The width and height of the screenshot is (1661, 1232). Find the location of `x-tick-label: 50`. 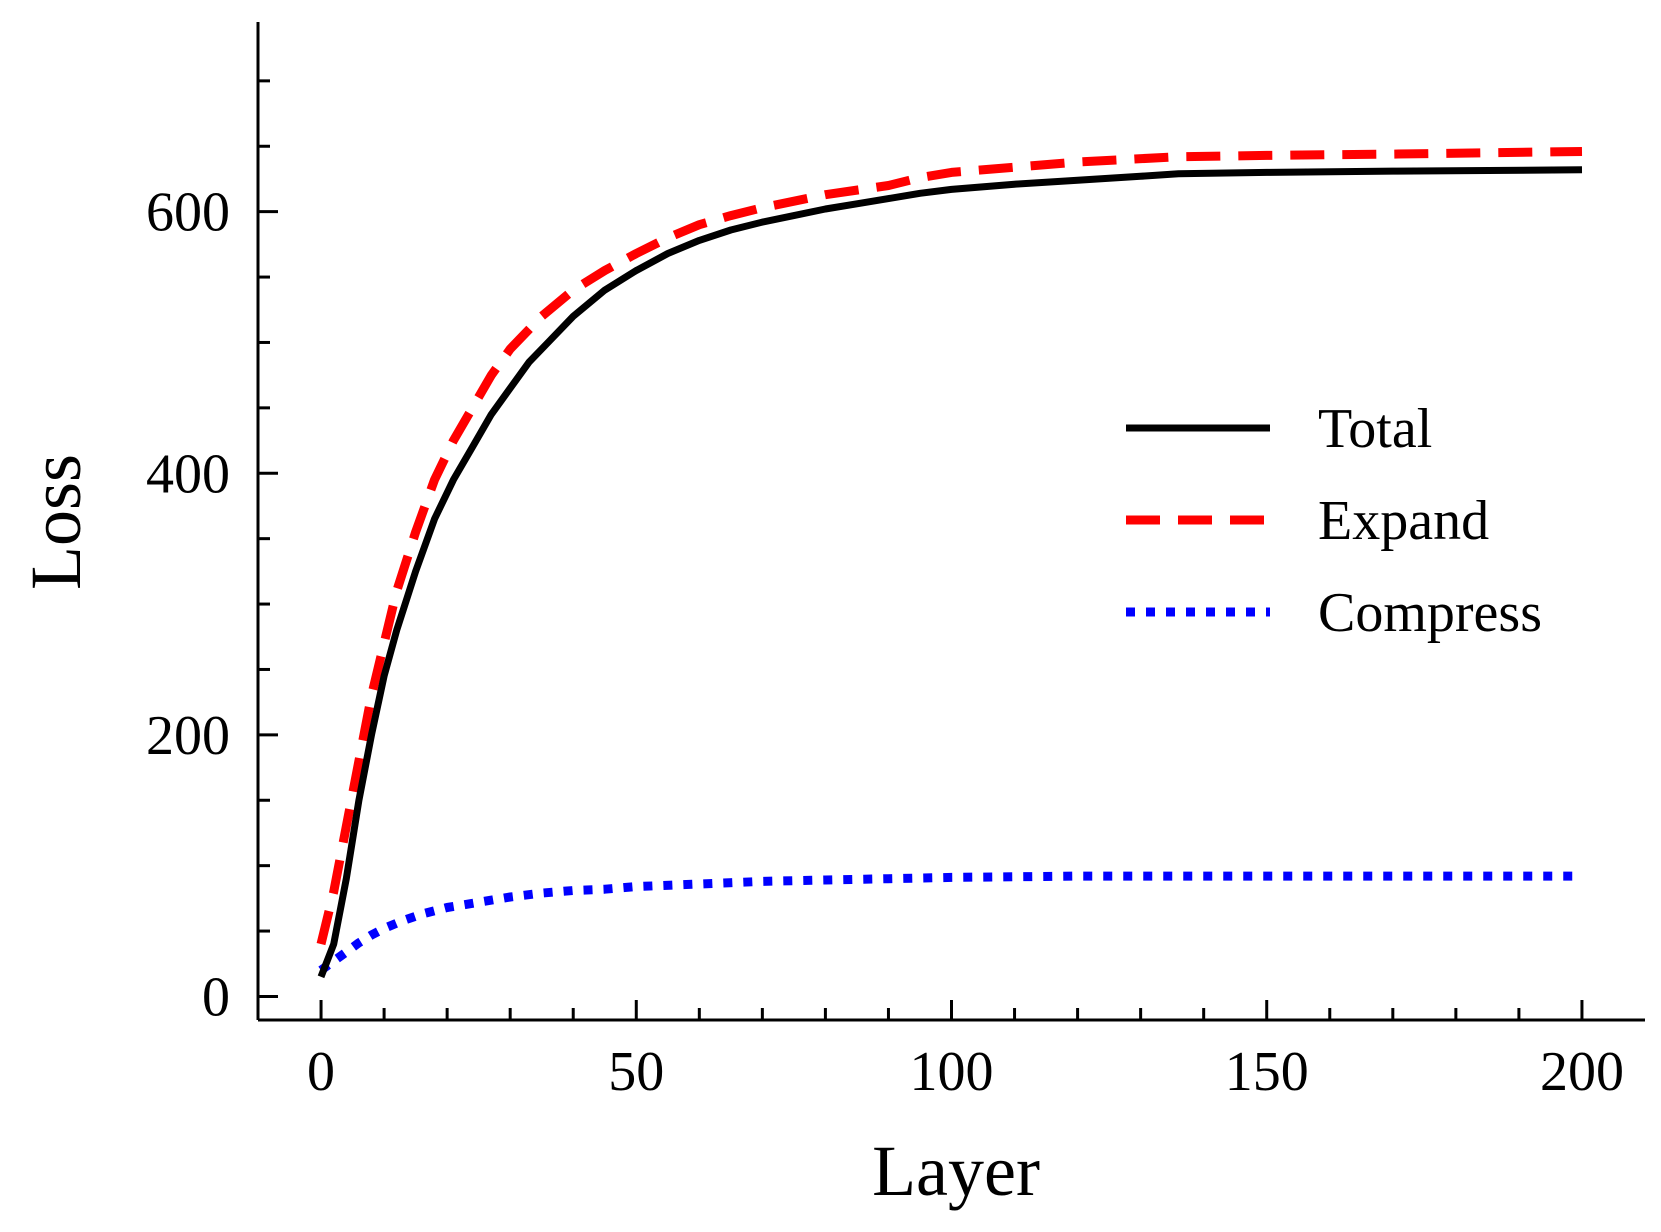

x-tick-label: 50 is located at coordinates (636, 1072).